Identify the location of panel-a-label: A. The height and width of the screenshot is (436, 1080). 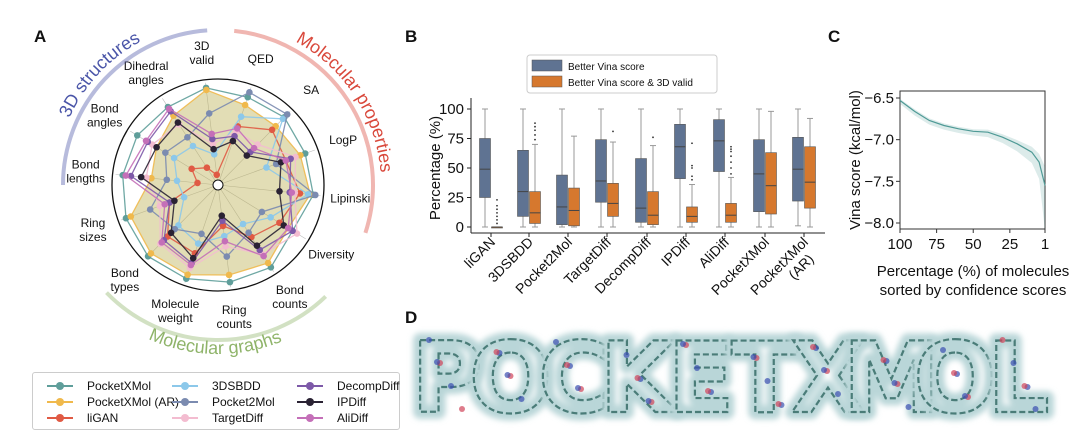
(40, 36).